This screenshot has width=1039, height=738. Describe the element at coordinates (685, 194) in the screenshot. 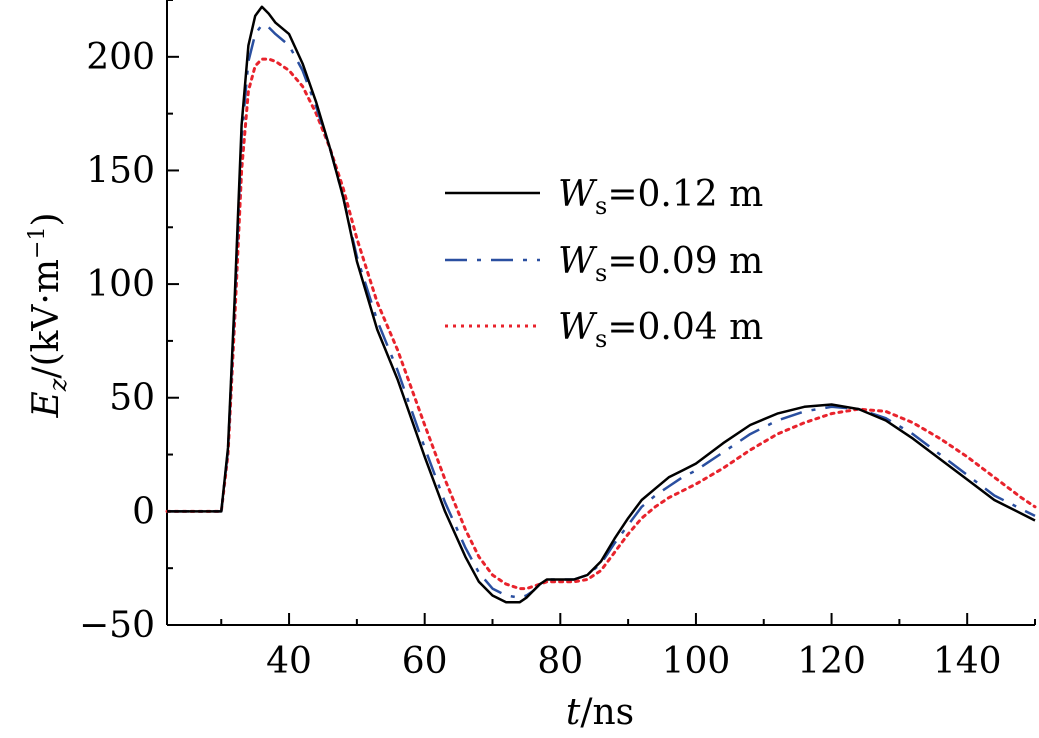

I see `legend-label-0-rest: =0.12 m` at that location.